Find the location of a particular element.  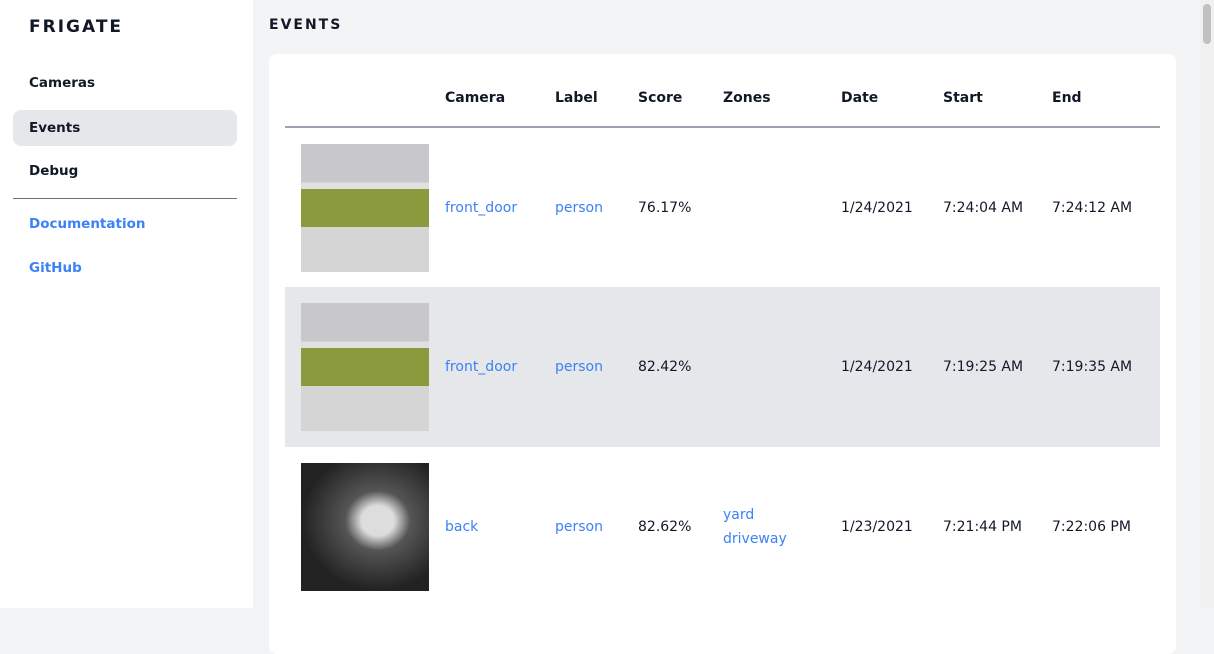

end-time: 7:24:12 AM is located at coordinates (1092, 207).